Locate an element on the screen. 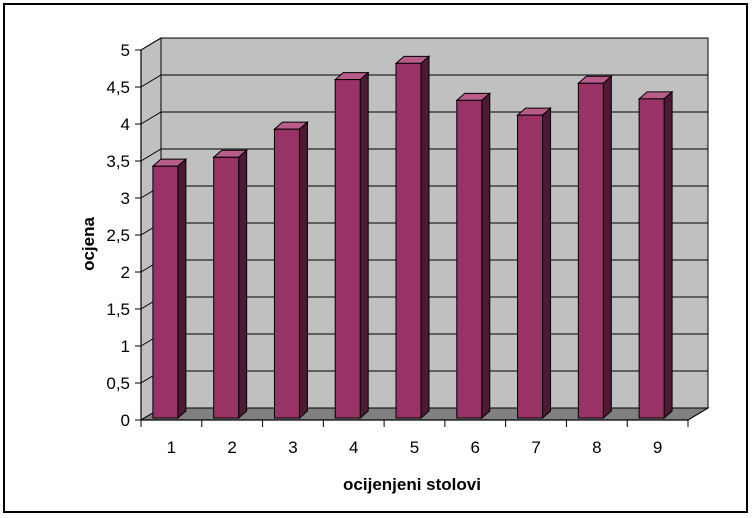  y-tick-label: 2 is located at coordinates (125, 272).